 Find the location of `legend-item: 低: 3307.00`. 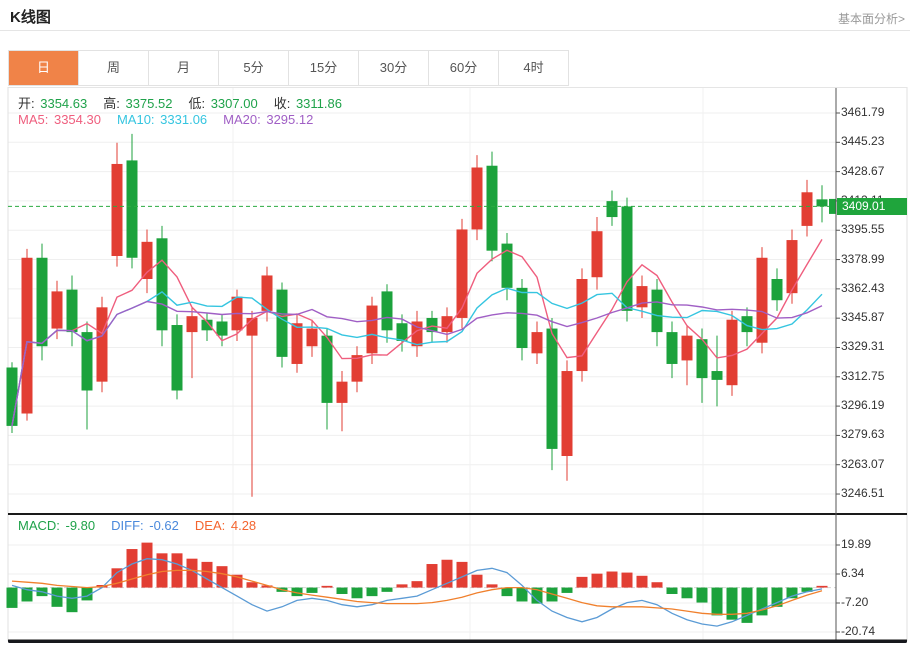

legend-item: 低: 3307.00 is located at coordinates (223, 103).